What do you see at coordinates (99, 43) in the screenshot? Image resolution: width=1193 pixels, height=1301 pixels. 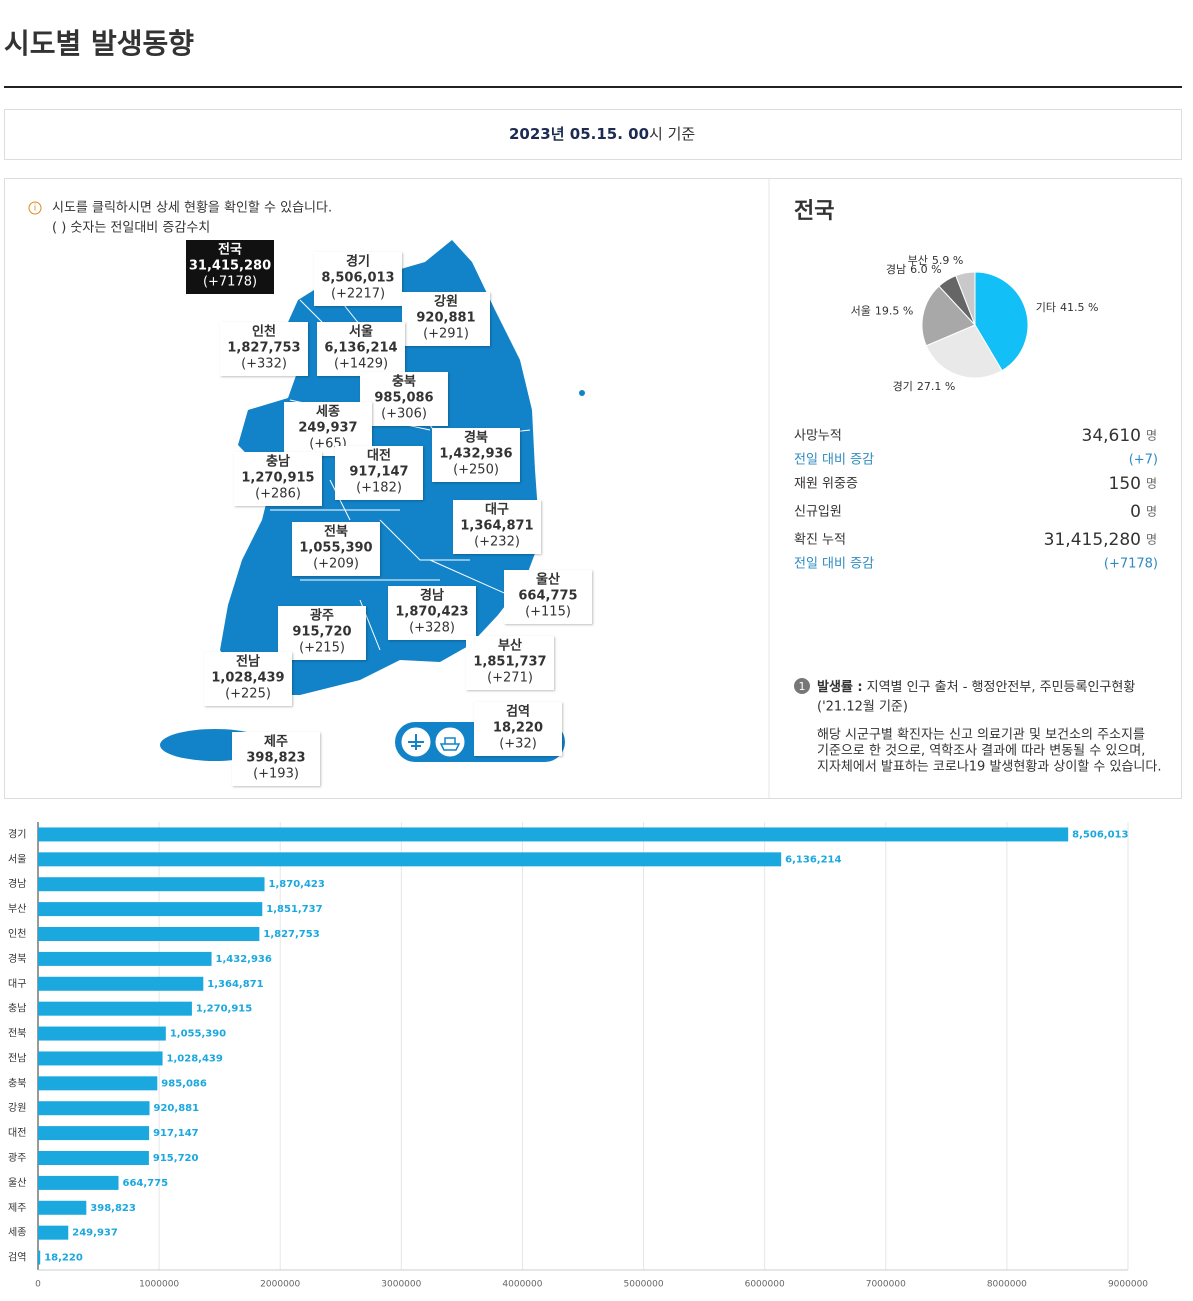 I see `page-title: 시도별 발생동향` at bounding box center [99, 43].